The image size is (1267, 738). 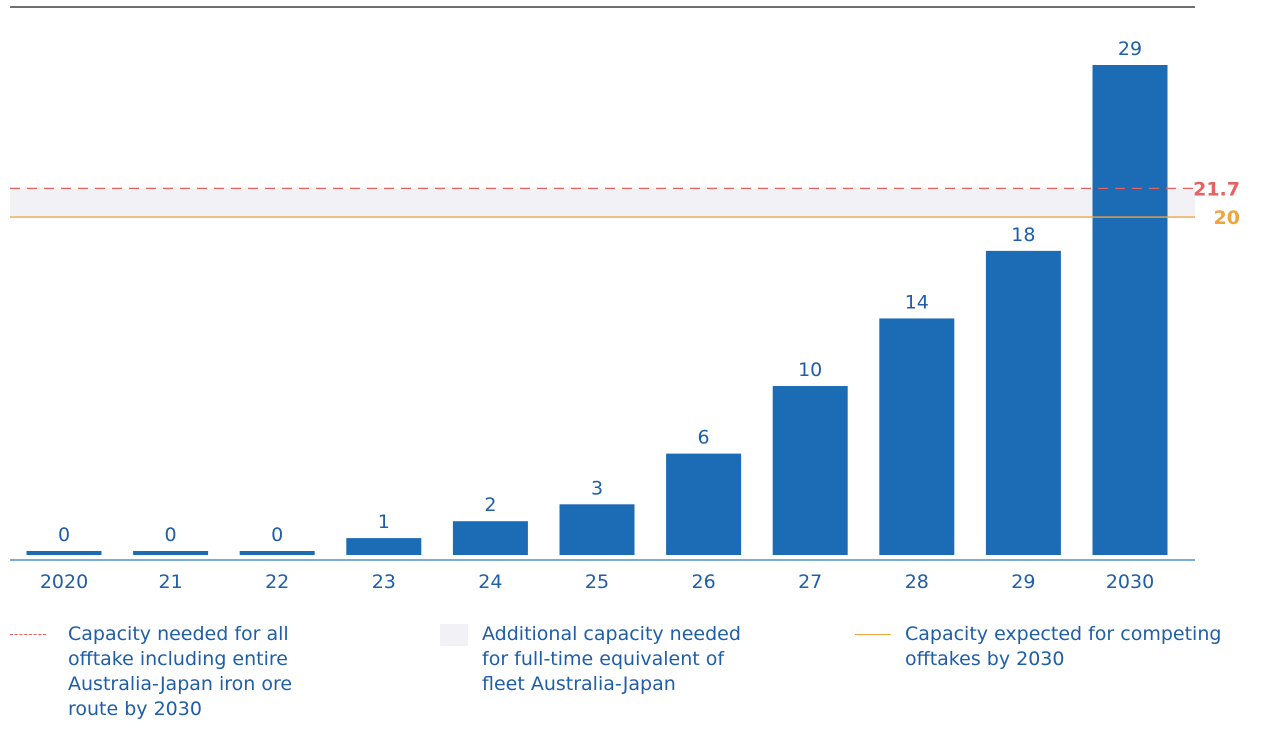 I want to click on x-tick-label: 25, so click(x=597, y=582).